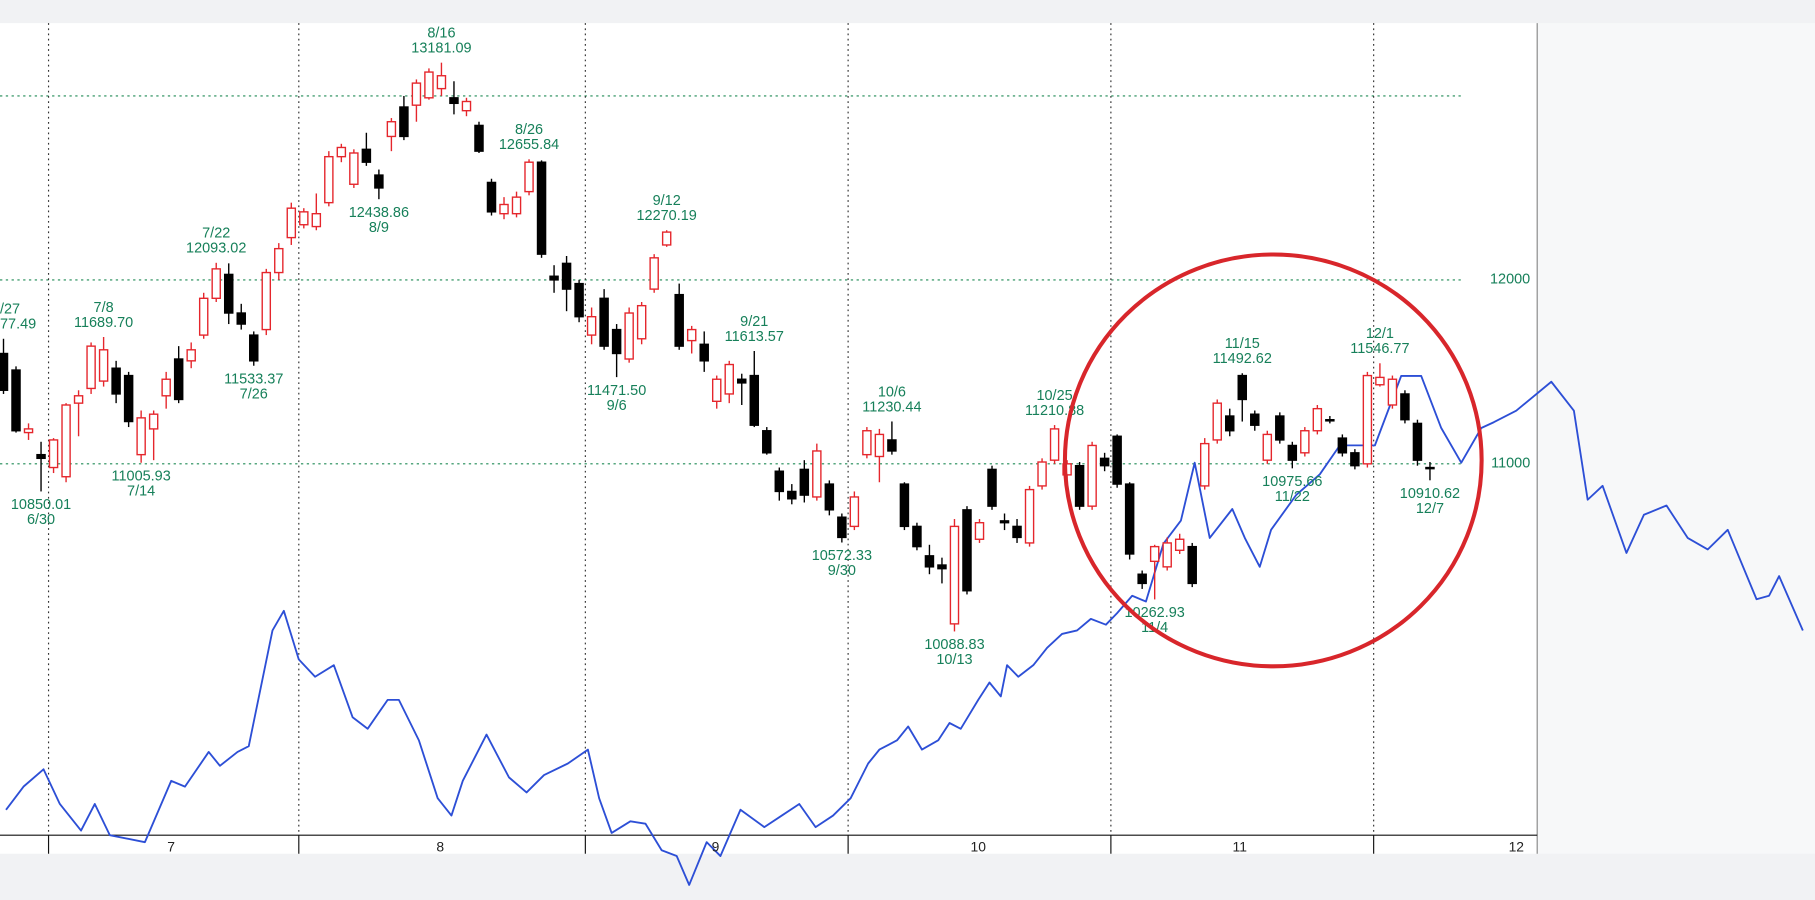 This screenshot has width=1815, height=900. I want to click on annotation-date: 8/16, so click(441, 34).